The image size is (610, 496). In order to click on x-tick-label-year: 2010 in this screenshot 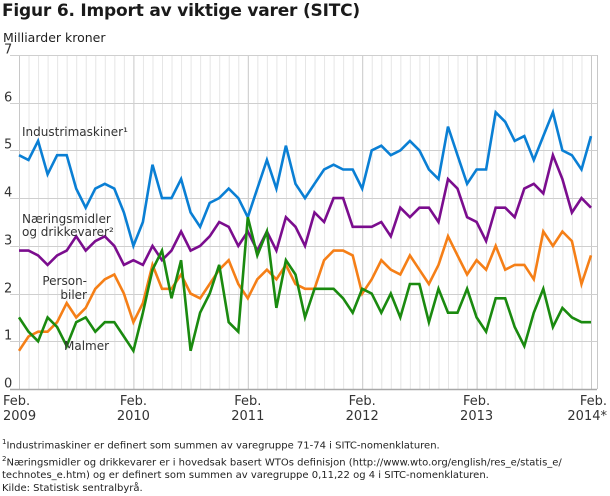, I will do `click(133, 416)`.